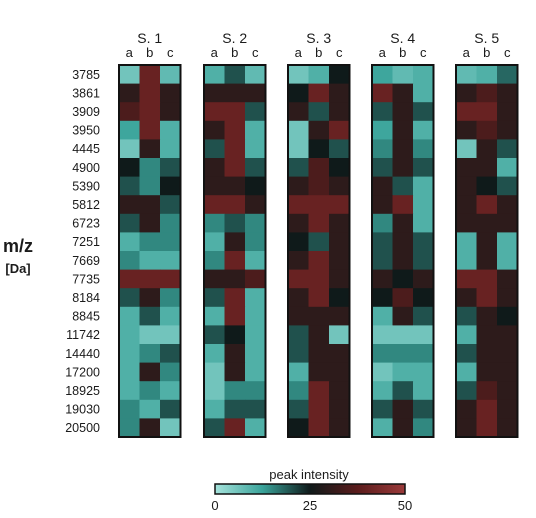 This screenshot has width=536, height=518. Describe the element at coordinates (319, 234) in the screenshot. I see `sample-panel: S. 3a b c` at that location.